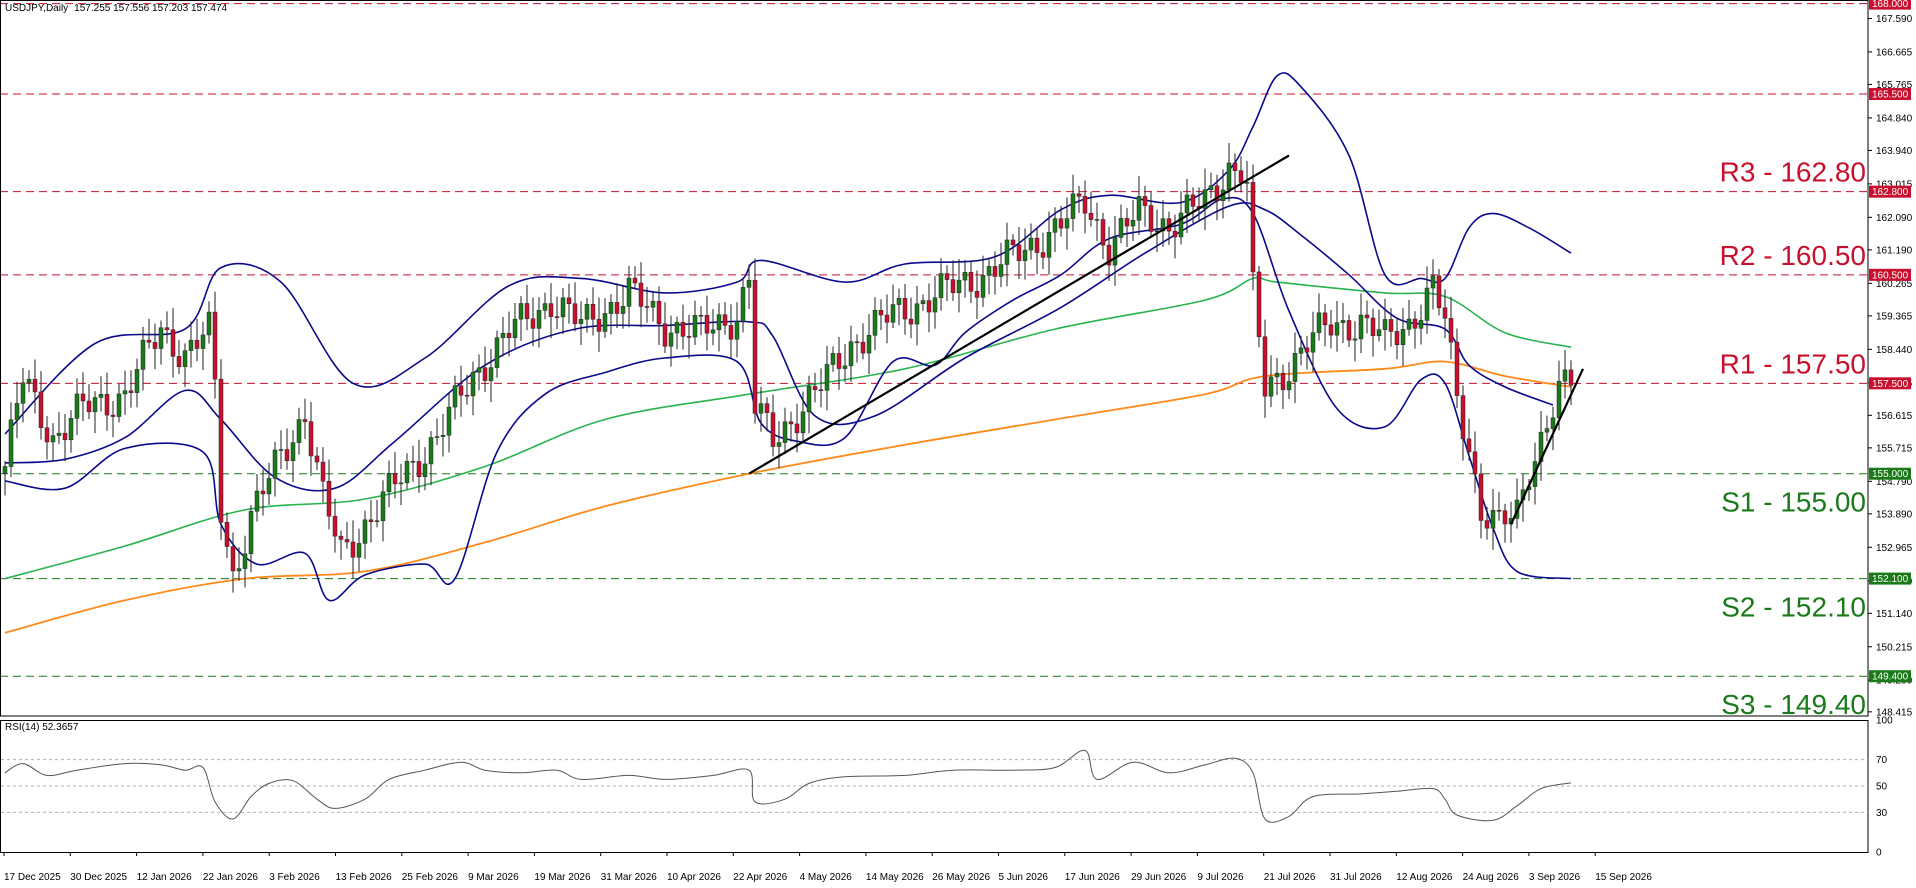 The height and width of the screenshot is (888, 1916). Describe the element at coordinates (1793, 502) in the screenshot. I see `level-label-s1: S1 - 155.00` at that location.